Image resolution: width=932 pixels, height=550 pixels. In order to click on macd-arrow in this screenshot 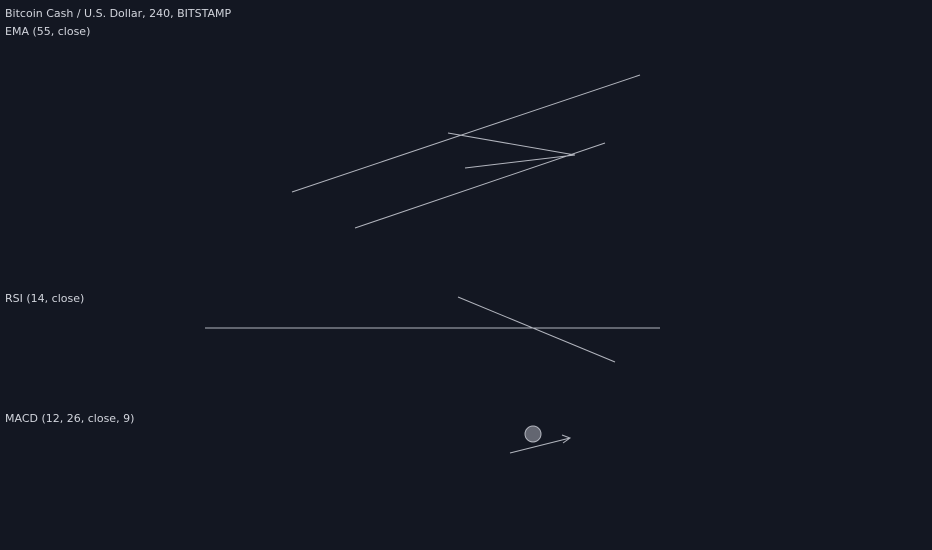, I will do `click(540, 445)`.